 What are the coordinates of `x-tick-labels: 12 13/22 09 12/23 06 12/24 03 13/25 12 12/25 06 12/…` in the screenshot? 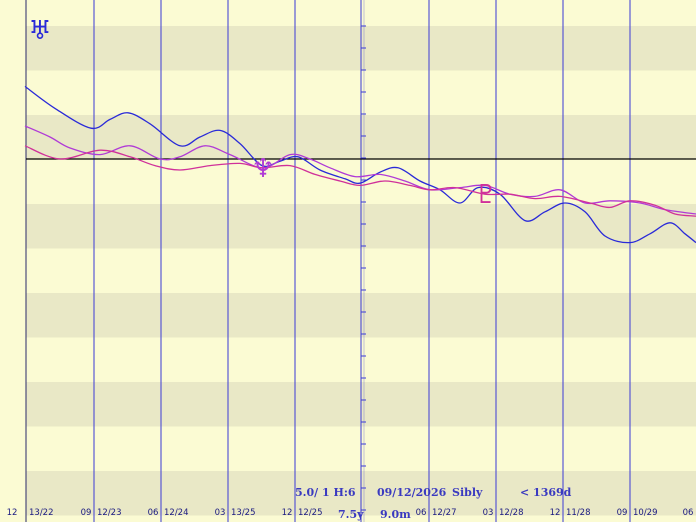 It's located at (350, 513).